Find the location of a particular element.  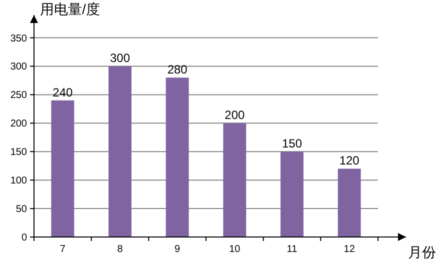

y-tick-label: 200 is located at coordinates (19, 124).